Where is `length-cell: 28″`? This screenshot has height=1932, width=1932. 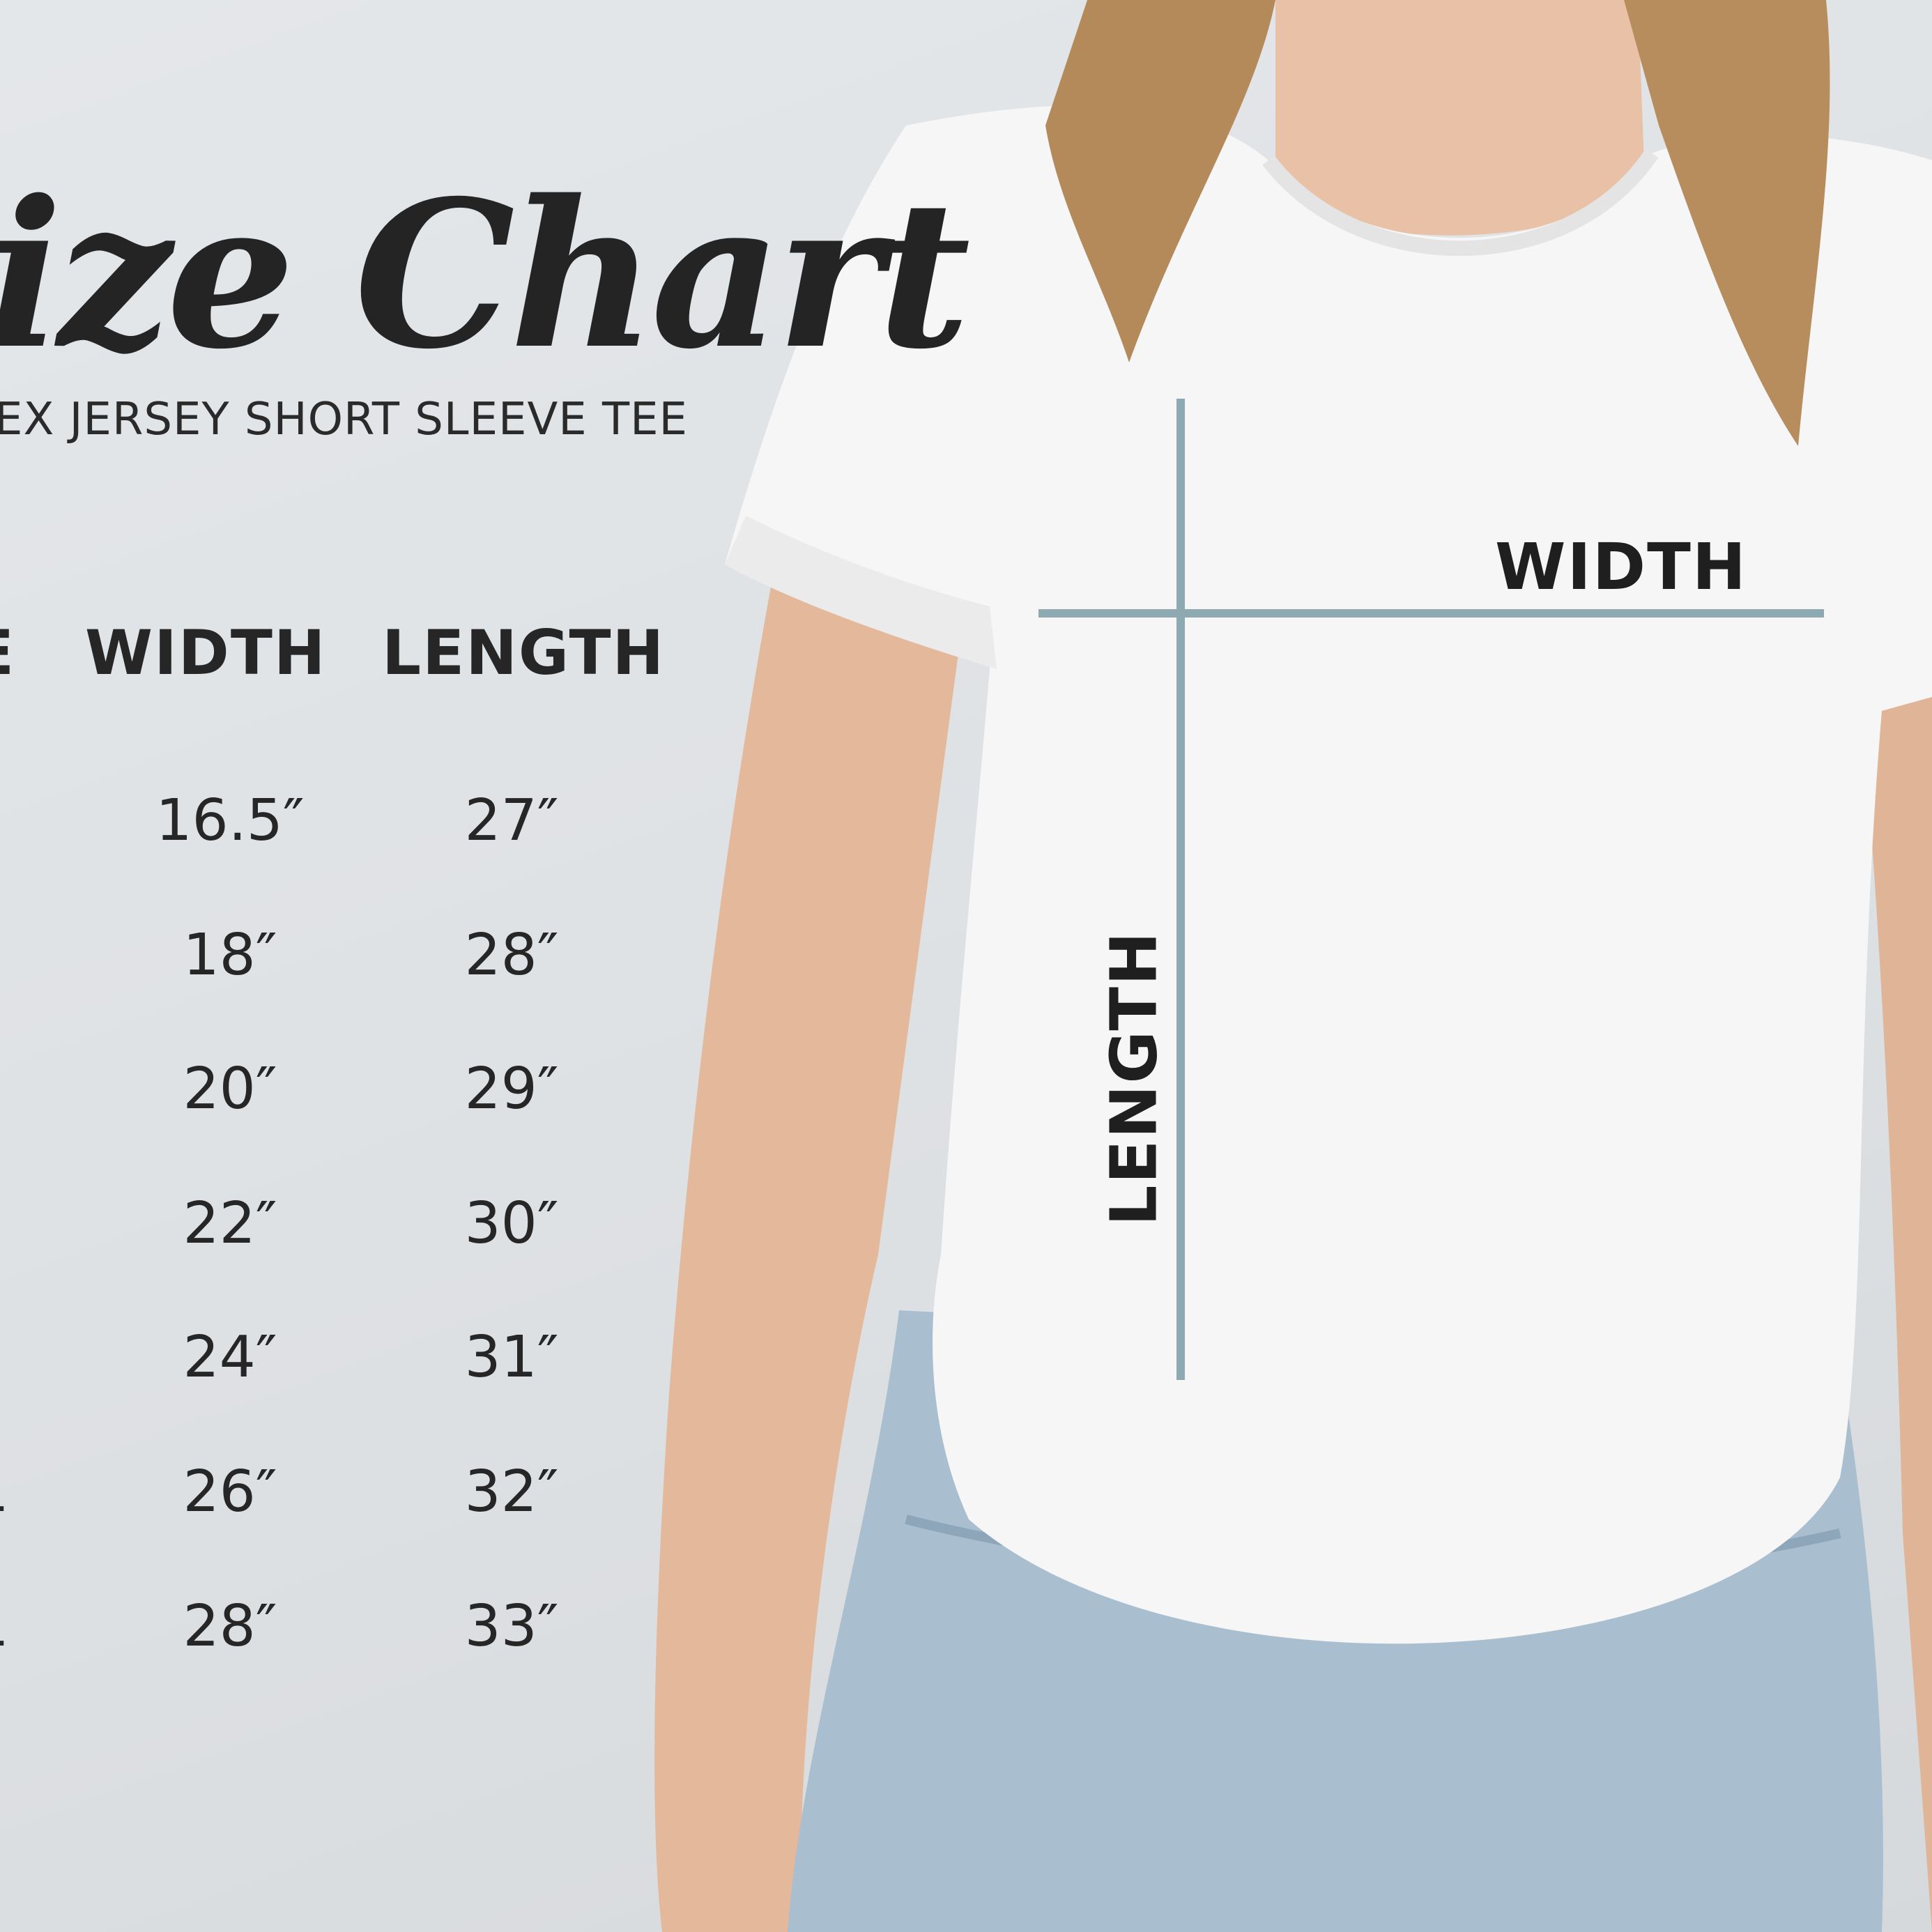 length-cell: 28″ is located at coordinates (511, 955).